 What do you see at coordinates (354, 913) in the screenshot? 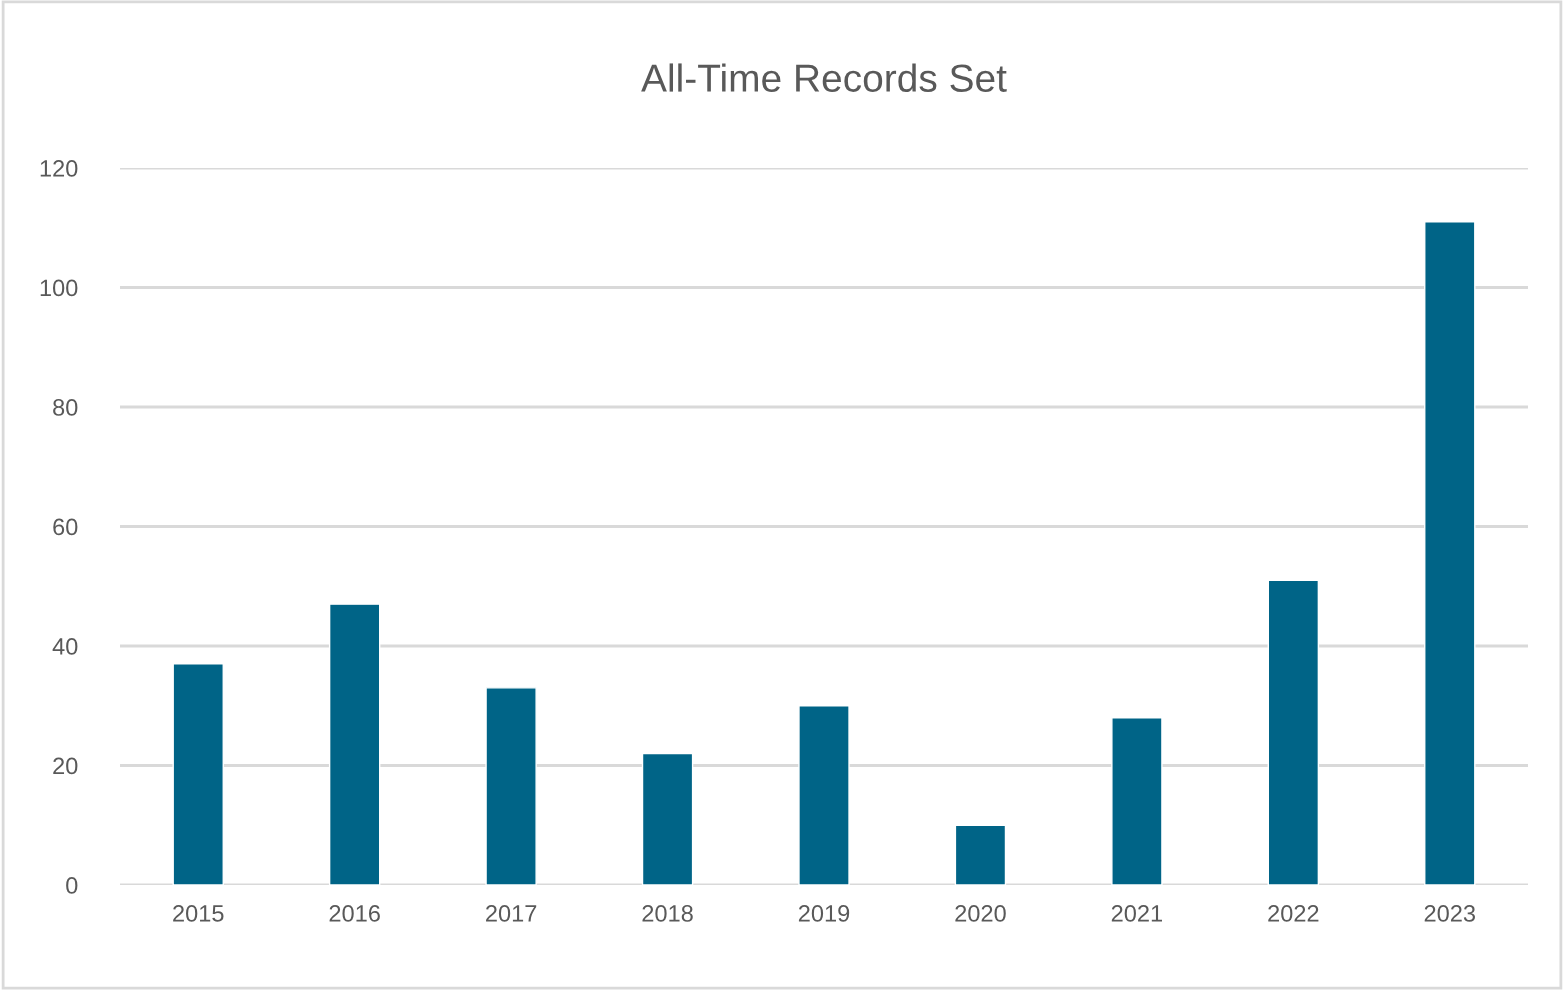
I see `x-tick-label: 2016` at bounding box center [354, 913].